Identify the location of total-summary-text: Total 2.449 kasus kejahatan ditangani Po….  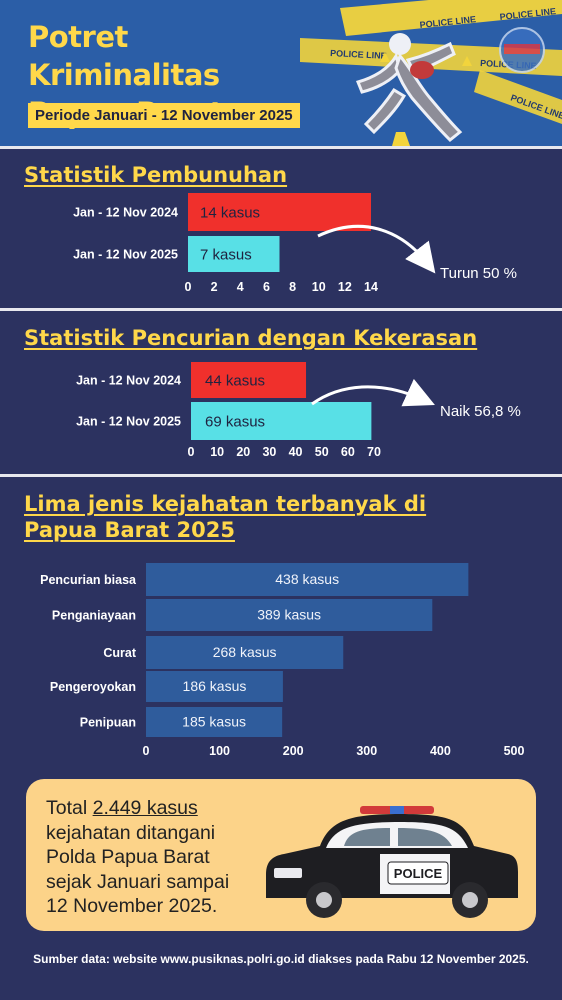
(153, 857).